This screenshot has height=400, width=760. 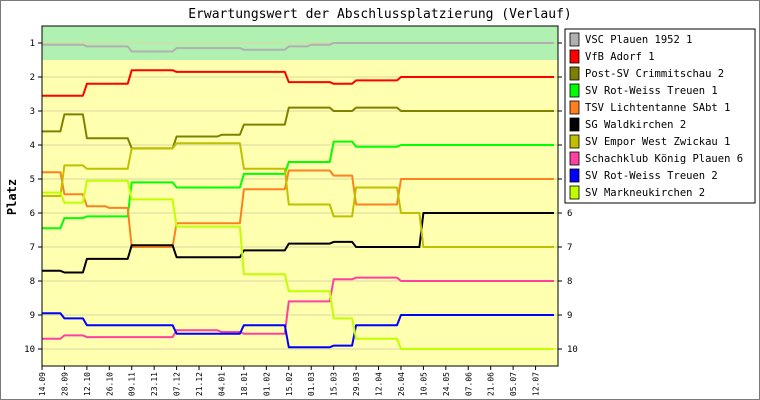 What do you see at coordinates (569, 248) in the screenshot?
I see `y-tick-label-right: 7` at bounding box center [569, 248].